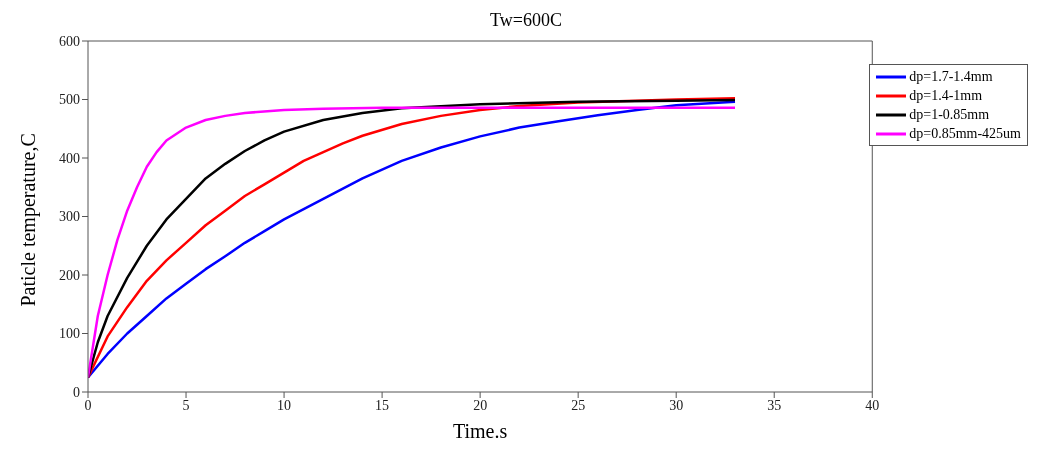 The height and width of the screenshot is (455, 1052). What do you see at coordinates (29, 220) in the screenshot?
I see `y-axis-title: Paticle temperature,C` at bounding box center [29, 220].